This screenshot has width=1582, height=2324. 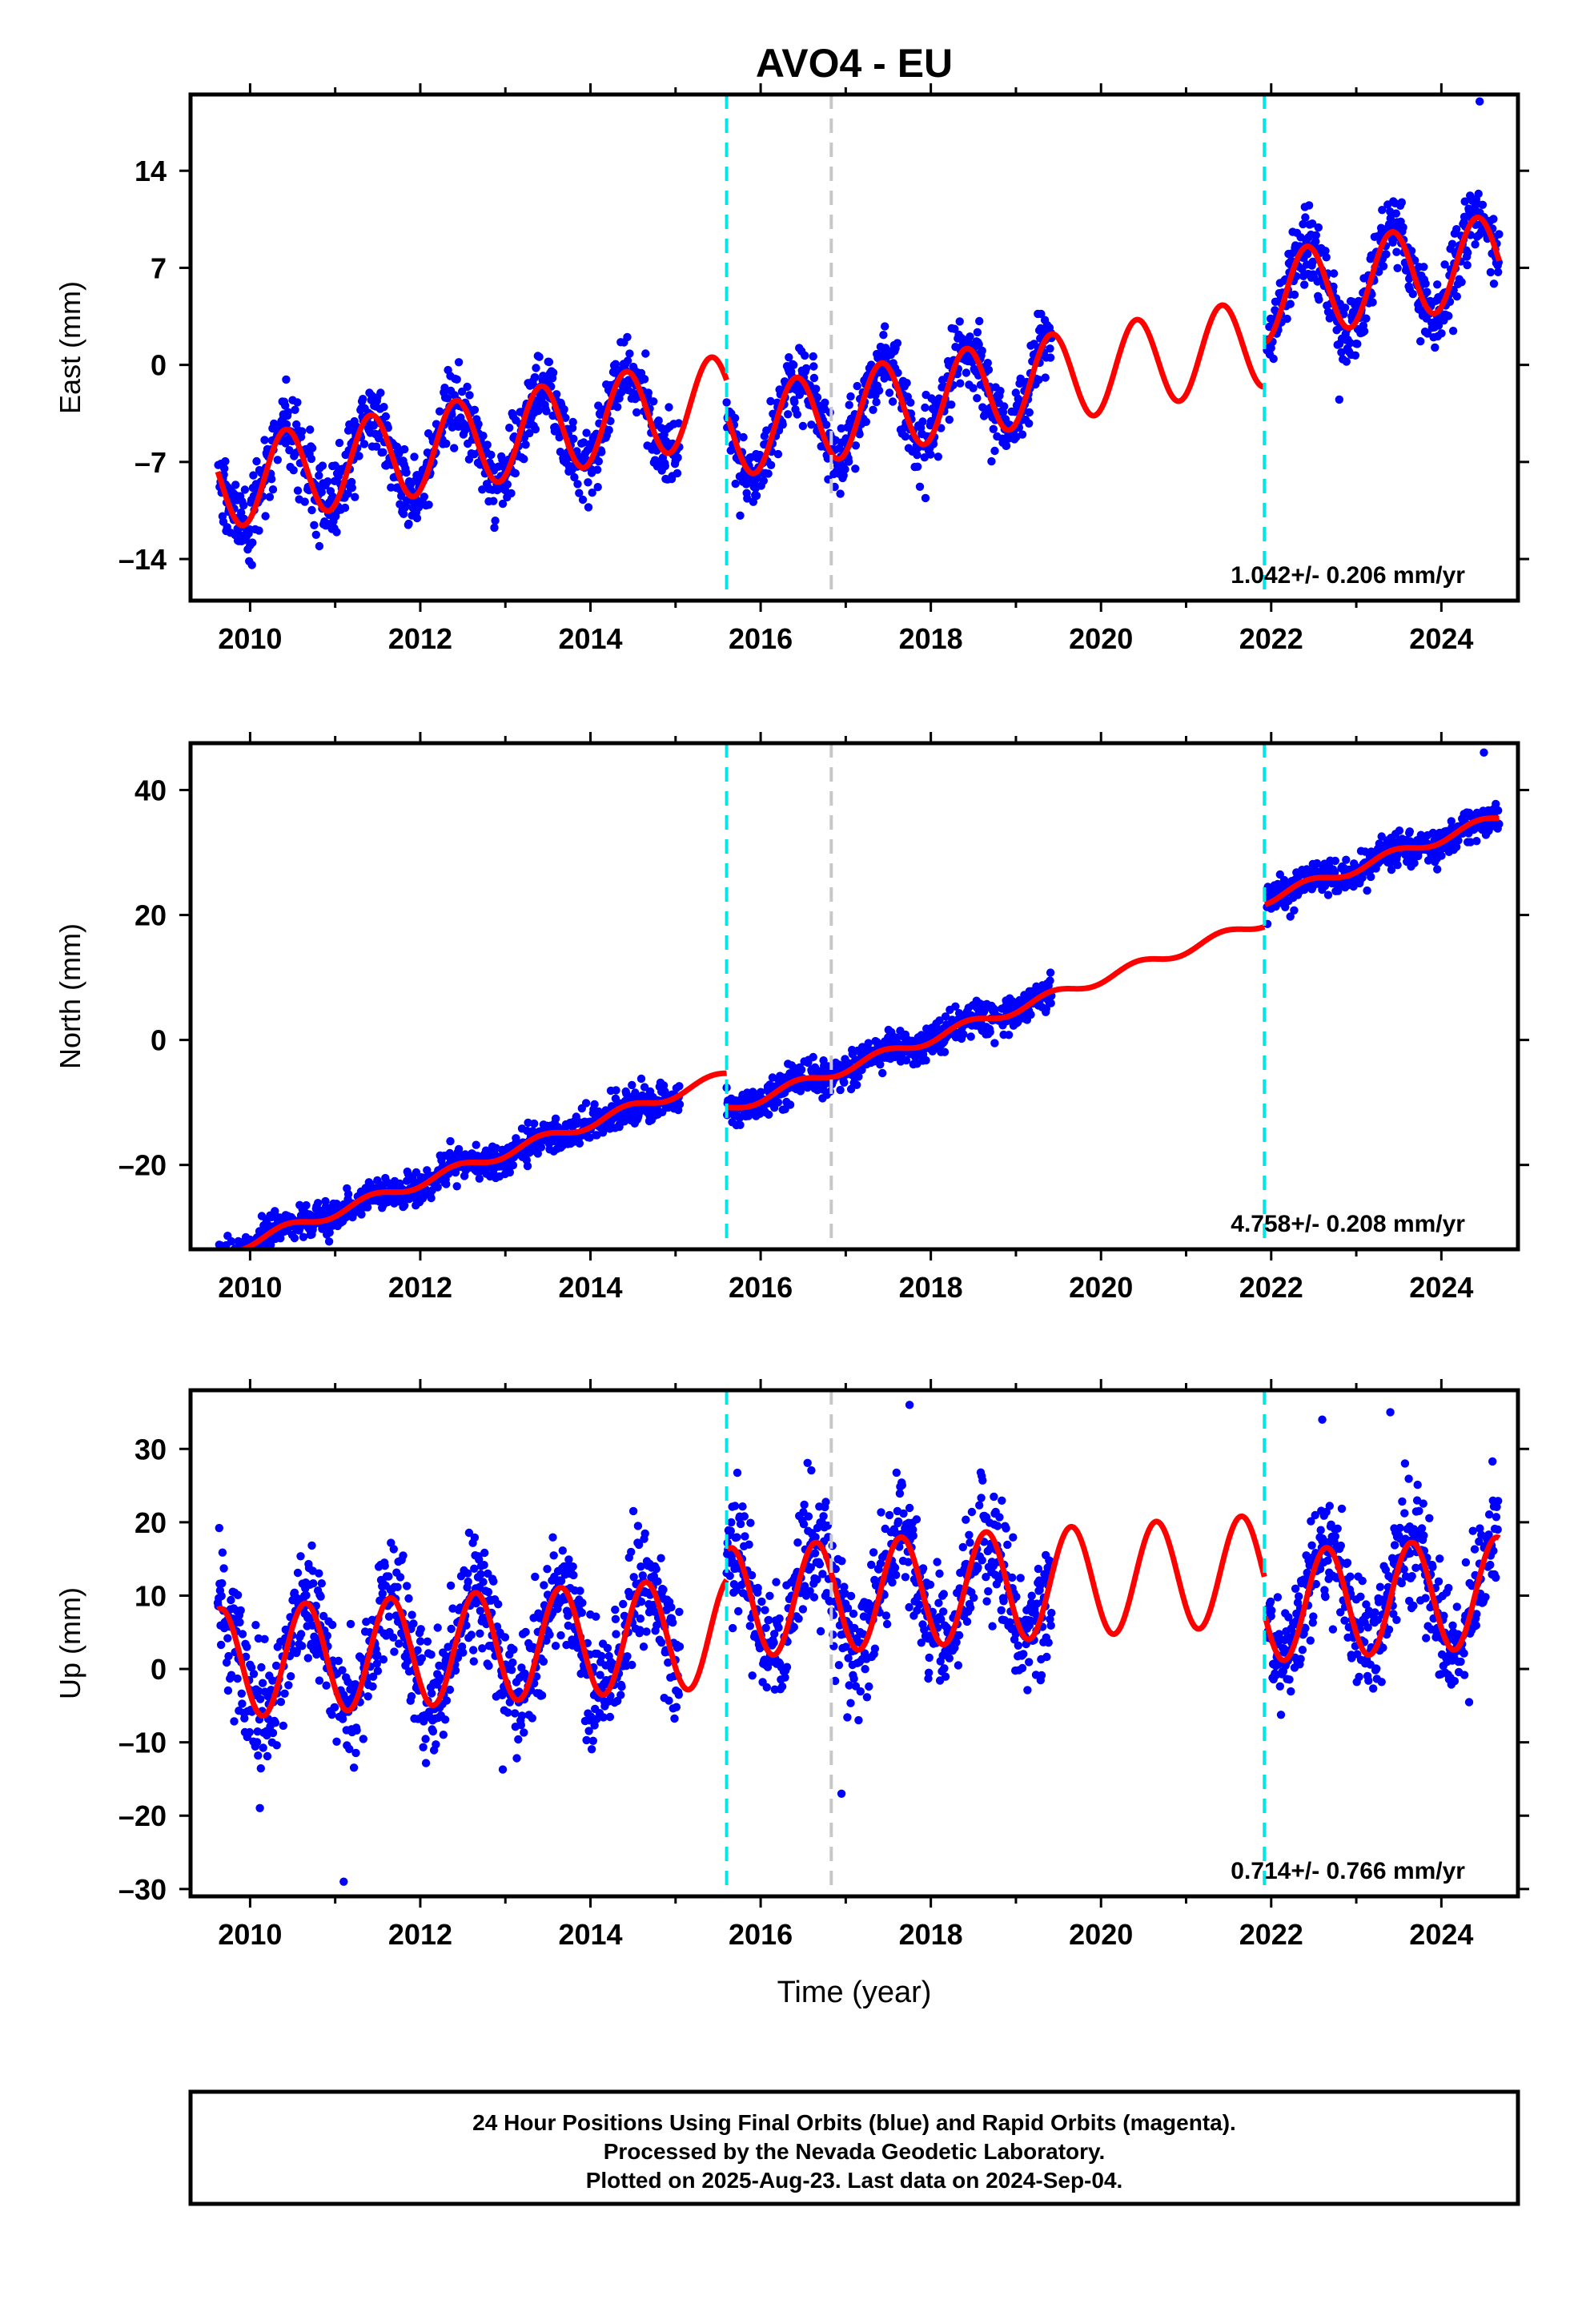 I want to click on chart-title: AVO4 - EU, so click(x=854, y=63).